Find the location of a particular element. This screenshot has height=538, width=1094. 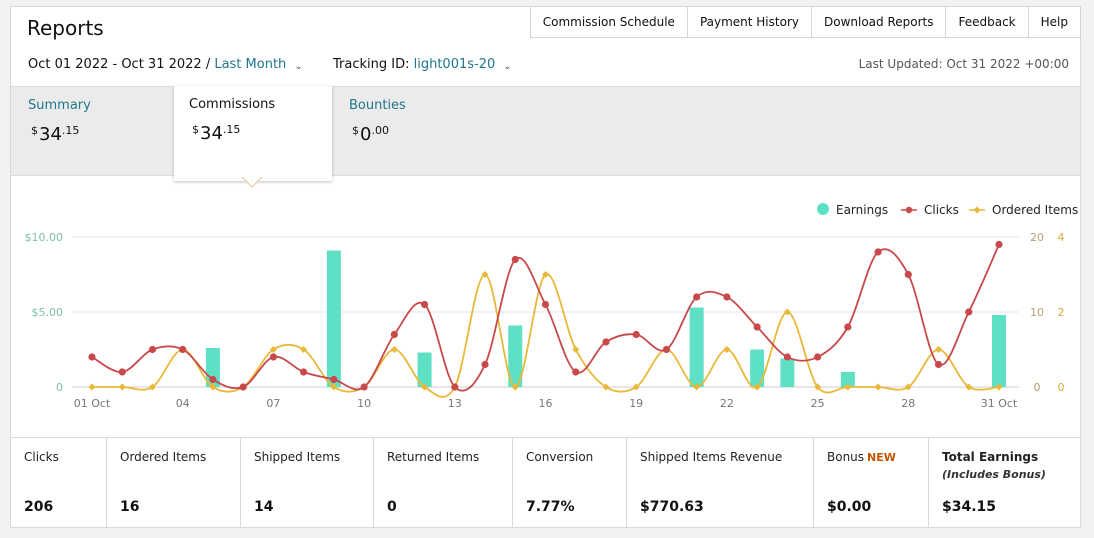

right-axis-ordered-tick-label: 4 is located at coordinates (1061, 237).